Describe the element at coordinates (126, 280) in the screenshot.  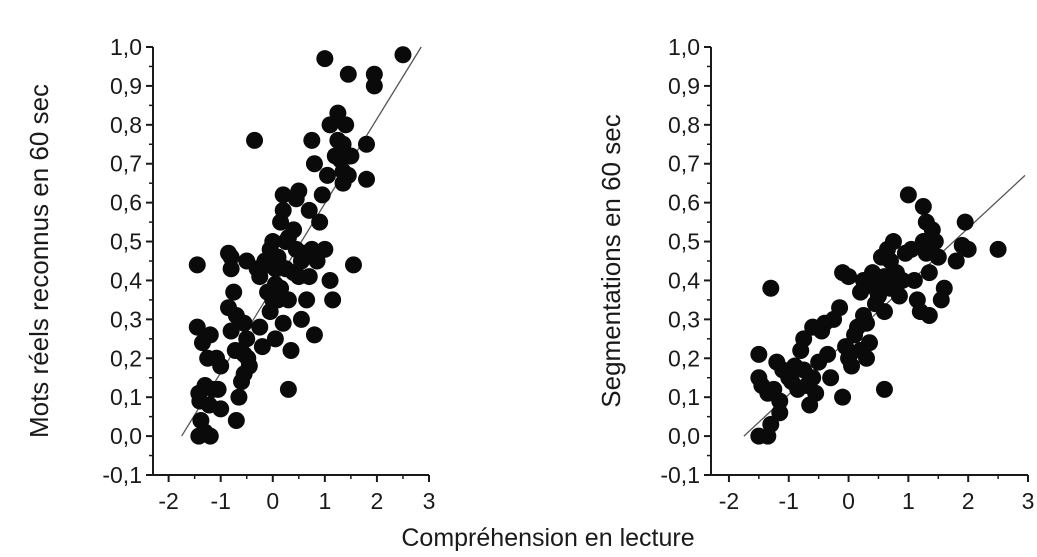
I see `y-tick-label: 0,4` at that location.